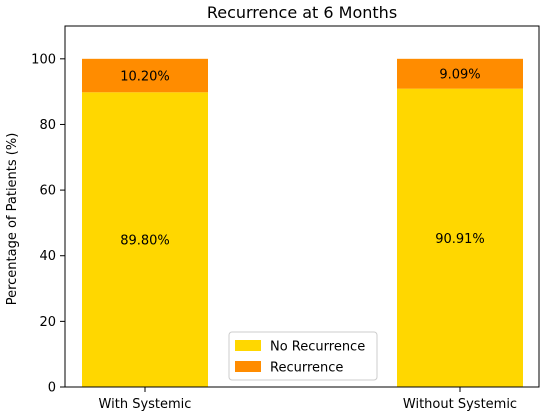 This screenshot has height=414, width=550. I want to click on legend-label: No Recurrence, so click(317, 347).